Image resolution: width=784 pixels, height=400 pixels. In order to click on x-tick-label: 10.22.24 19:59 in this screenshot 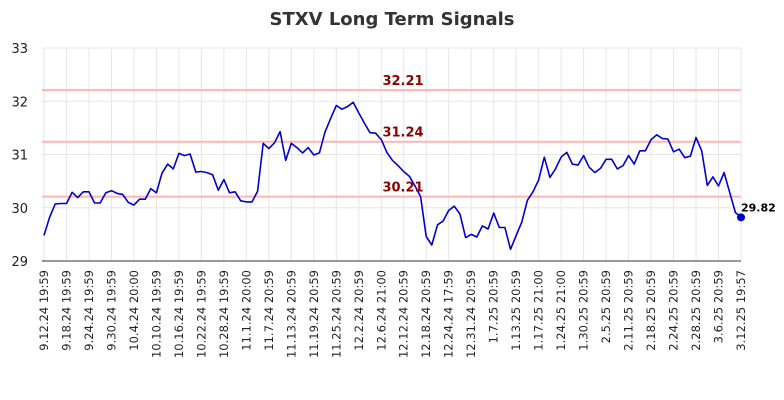, I will do `click(201, 314)`.